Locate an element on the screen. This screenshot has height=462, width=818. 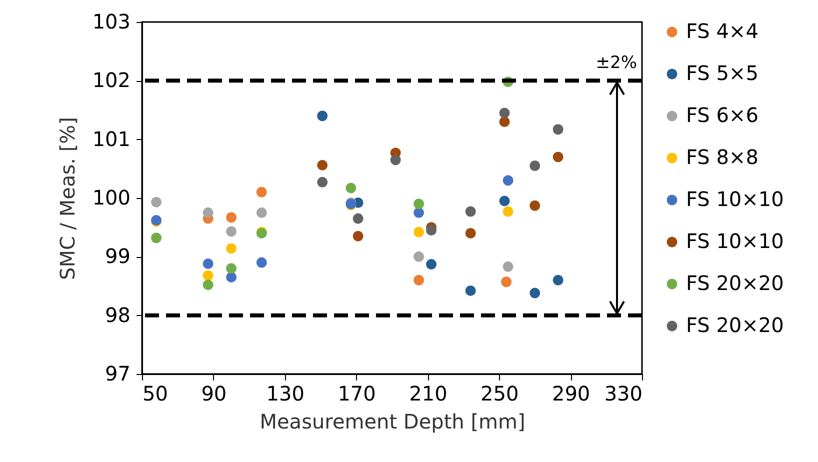
y-tick-label: 97 is located at coordinates (117, 374).